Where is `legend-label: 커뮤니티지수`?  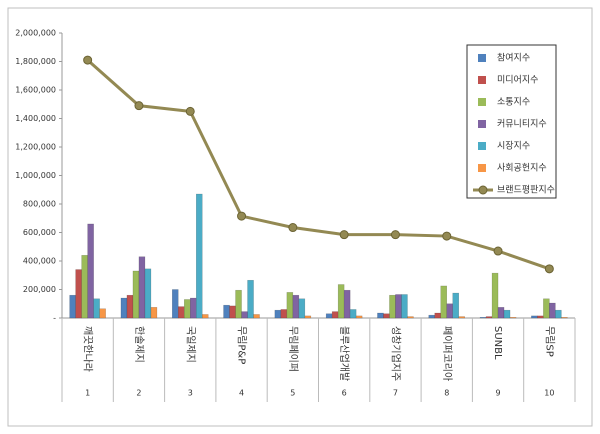 legend-label: 커뮤니티지수 is located at coordinates (522, 124).